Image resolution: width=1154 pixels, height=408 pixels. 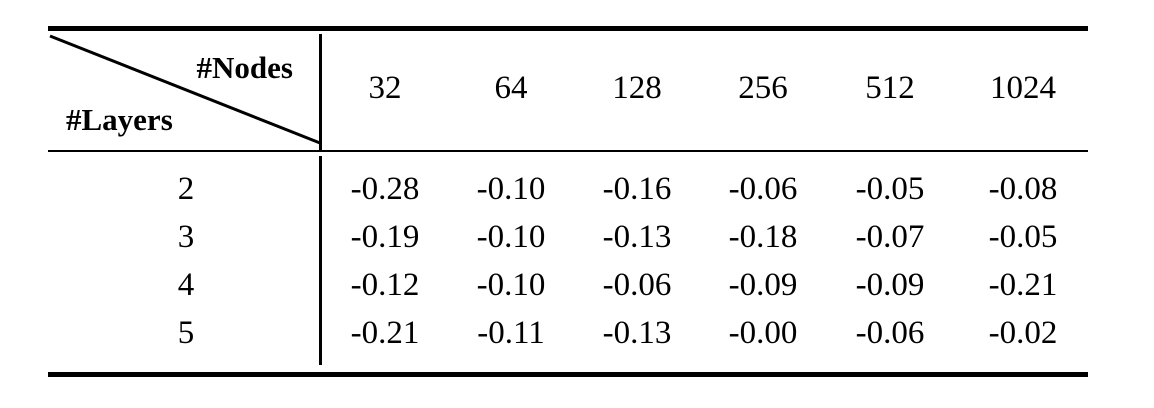 What do you see at coordinates (890, 88) in the screenshot?
I see `column-header-512: 512` at bounding box center [890, 88].